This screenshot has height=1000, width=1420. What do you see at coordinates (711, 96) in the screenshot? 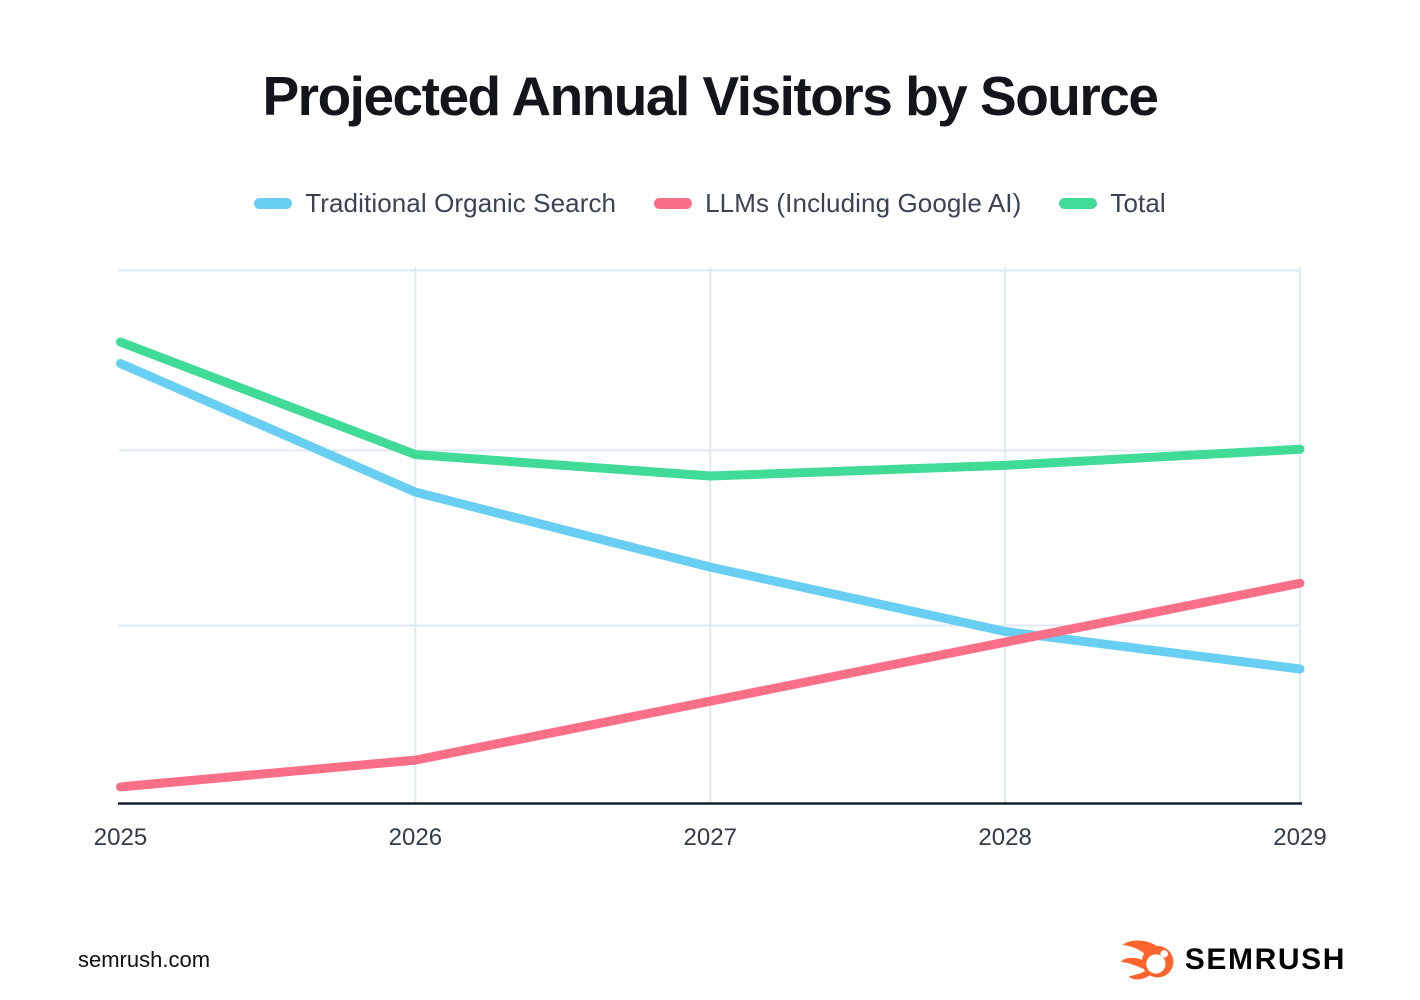
I see `chart-title: Projected Annual Visitors by Source` at bounding box center [711, 96].